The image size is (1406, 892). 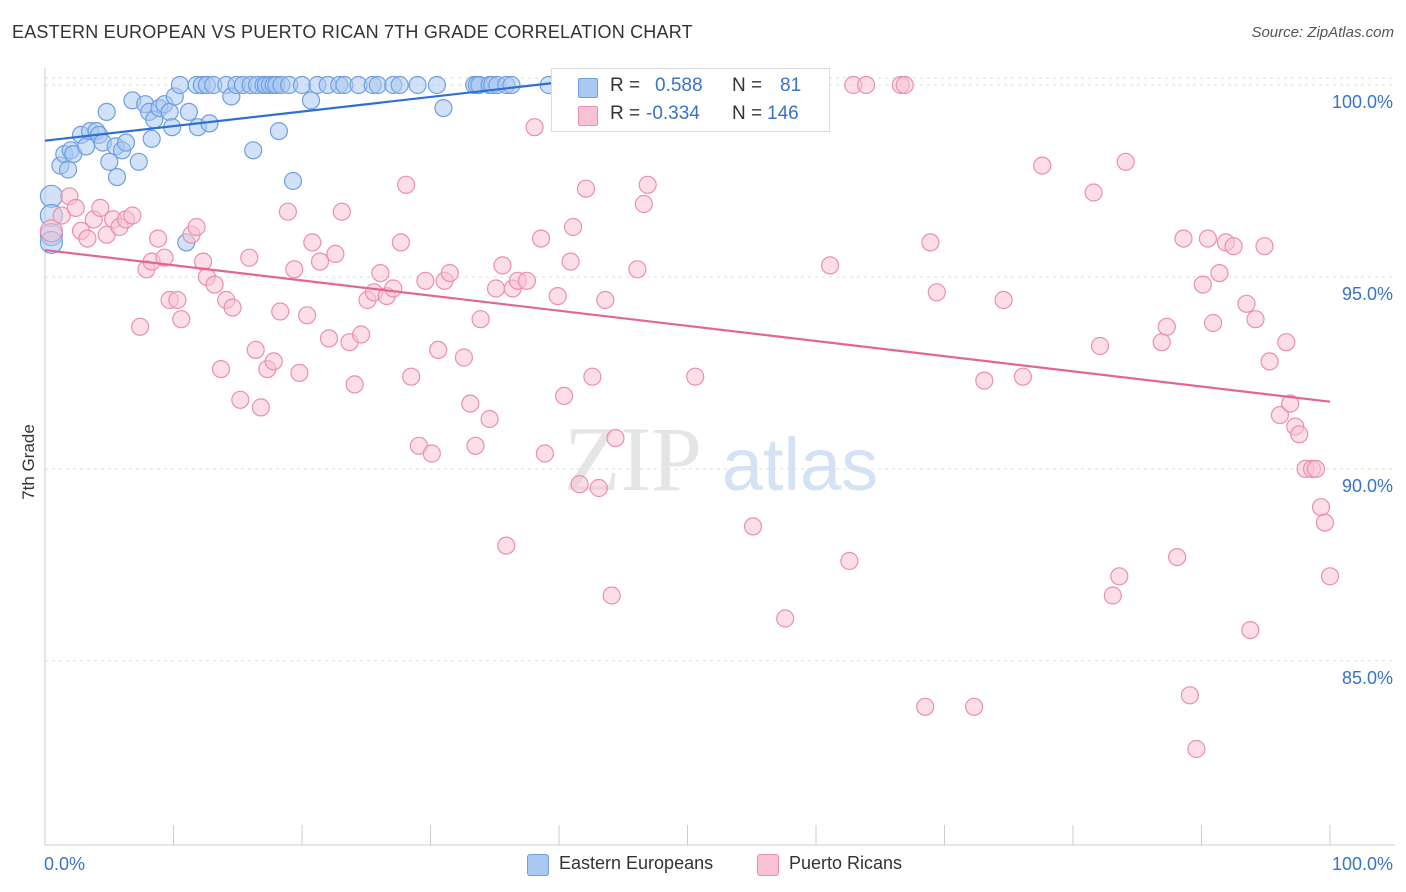 What do you see at coordinates (28, 462) in the screenshot?
I see `y-axis-label: 7th Grade` at bounding box center [28, 462].